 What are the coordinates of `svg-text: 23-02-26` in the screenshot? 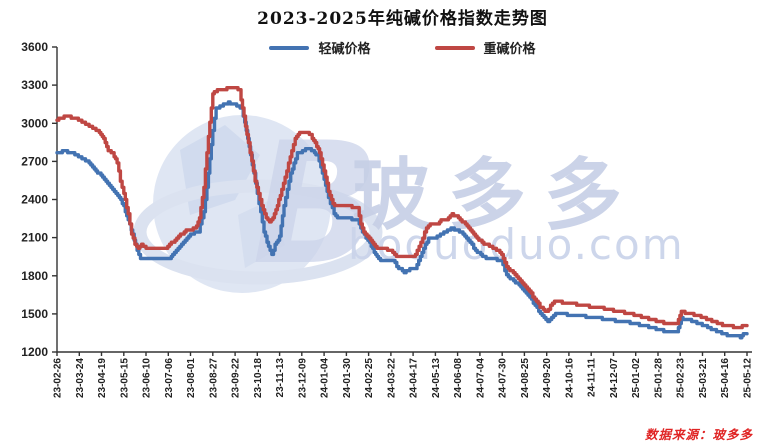 It's located at (58, 378).